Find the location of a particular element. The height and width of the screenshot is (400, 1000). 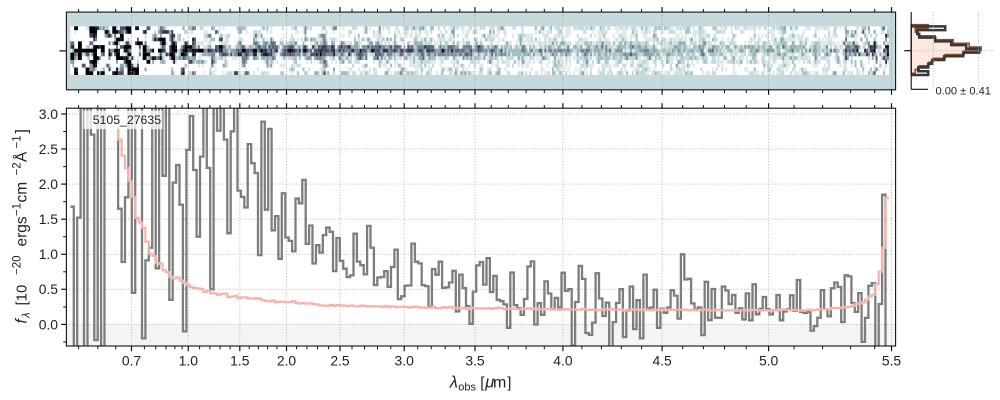

svg-text: 0.5 is located at coordinates (49, 289).